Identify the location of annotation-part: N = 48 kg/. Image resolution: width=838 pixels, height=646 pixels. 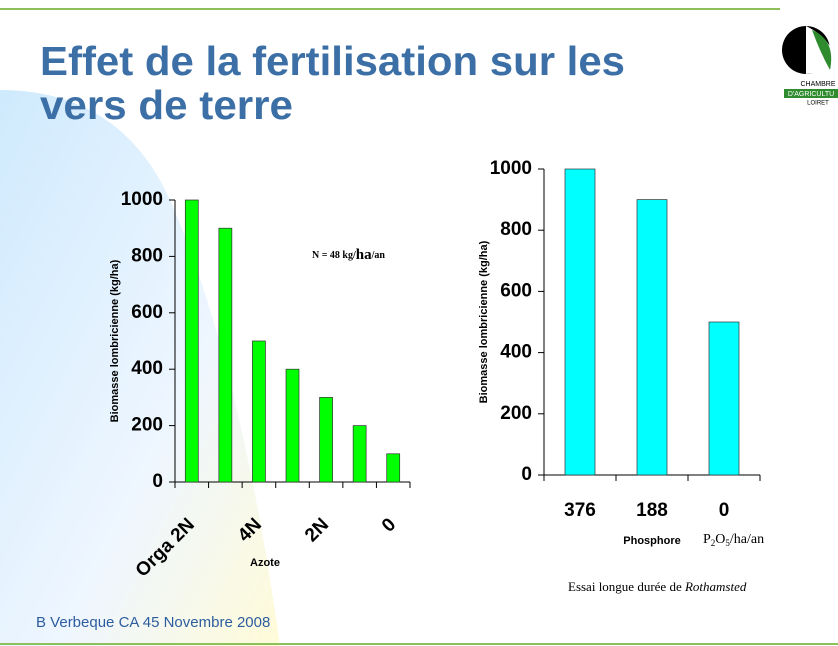
(334, 255).